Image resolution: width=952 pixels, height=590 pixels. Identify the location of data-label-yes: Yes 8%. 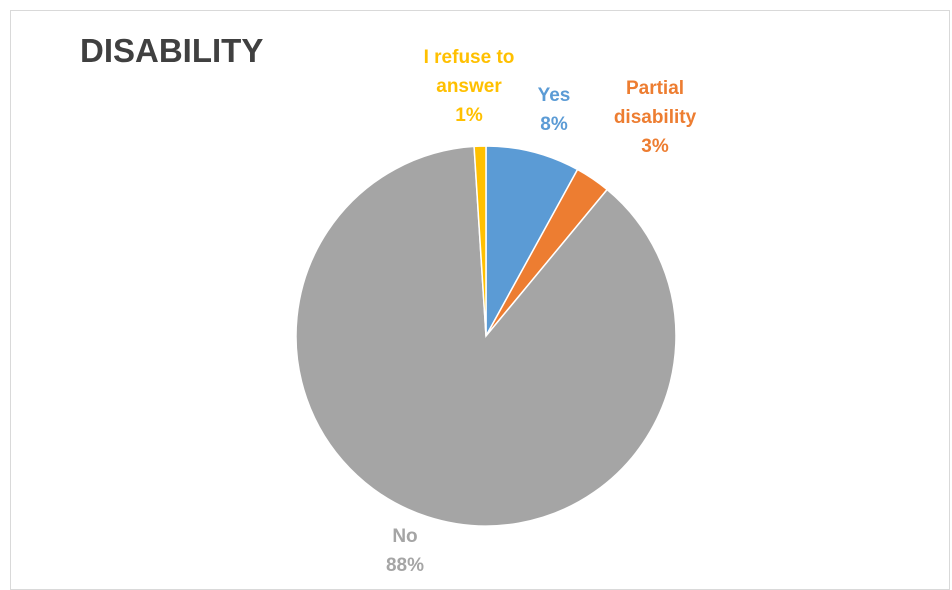
(554, 110).